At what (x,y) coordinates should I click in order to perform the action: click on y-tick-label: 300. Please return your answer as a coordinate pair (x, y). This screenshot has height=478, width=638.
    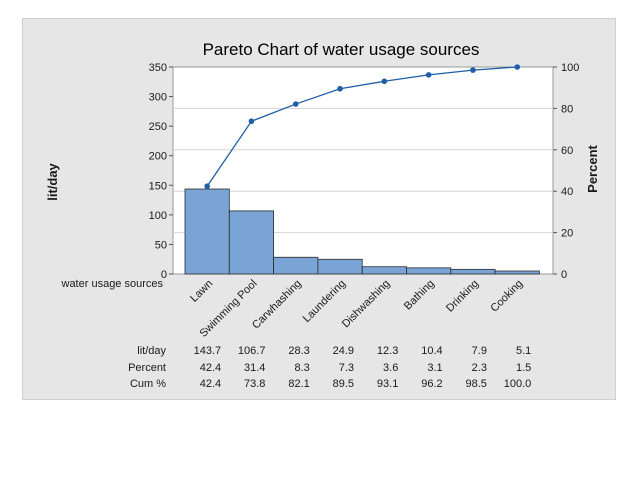
    Looking at the image, I should click on (158, 98).